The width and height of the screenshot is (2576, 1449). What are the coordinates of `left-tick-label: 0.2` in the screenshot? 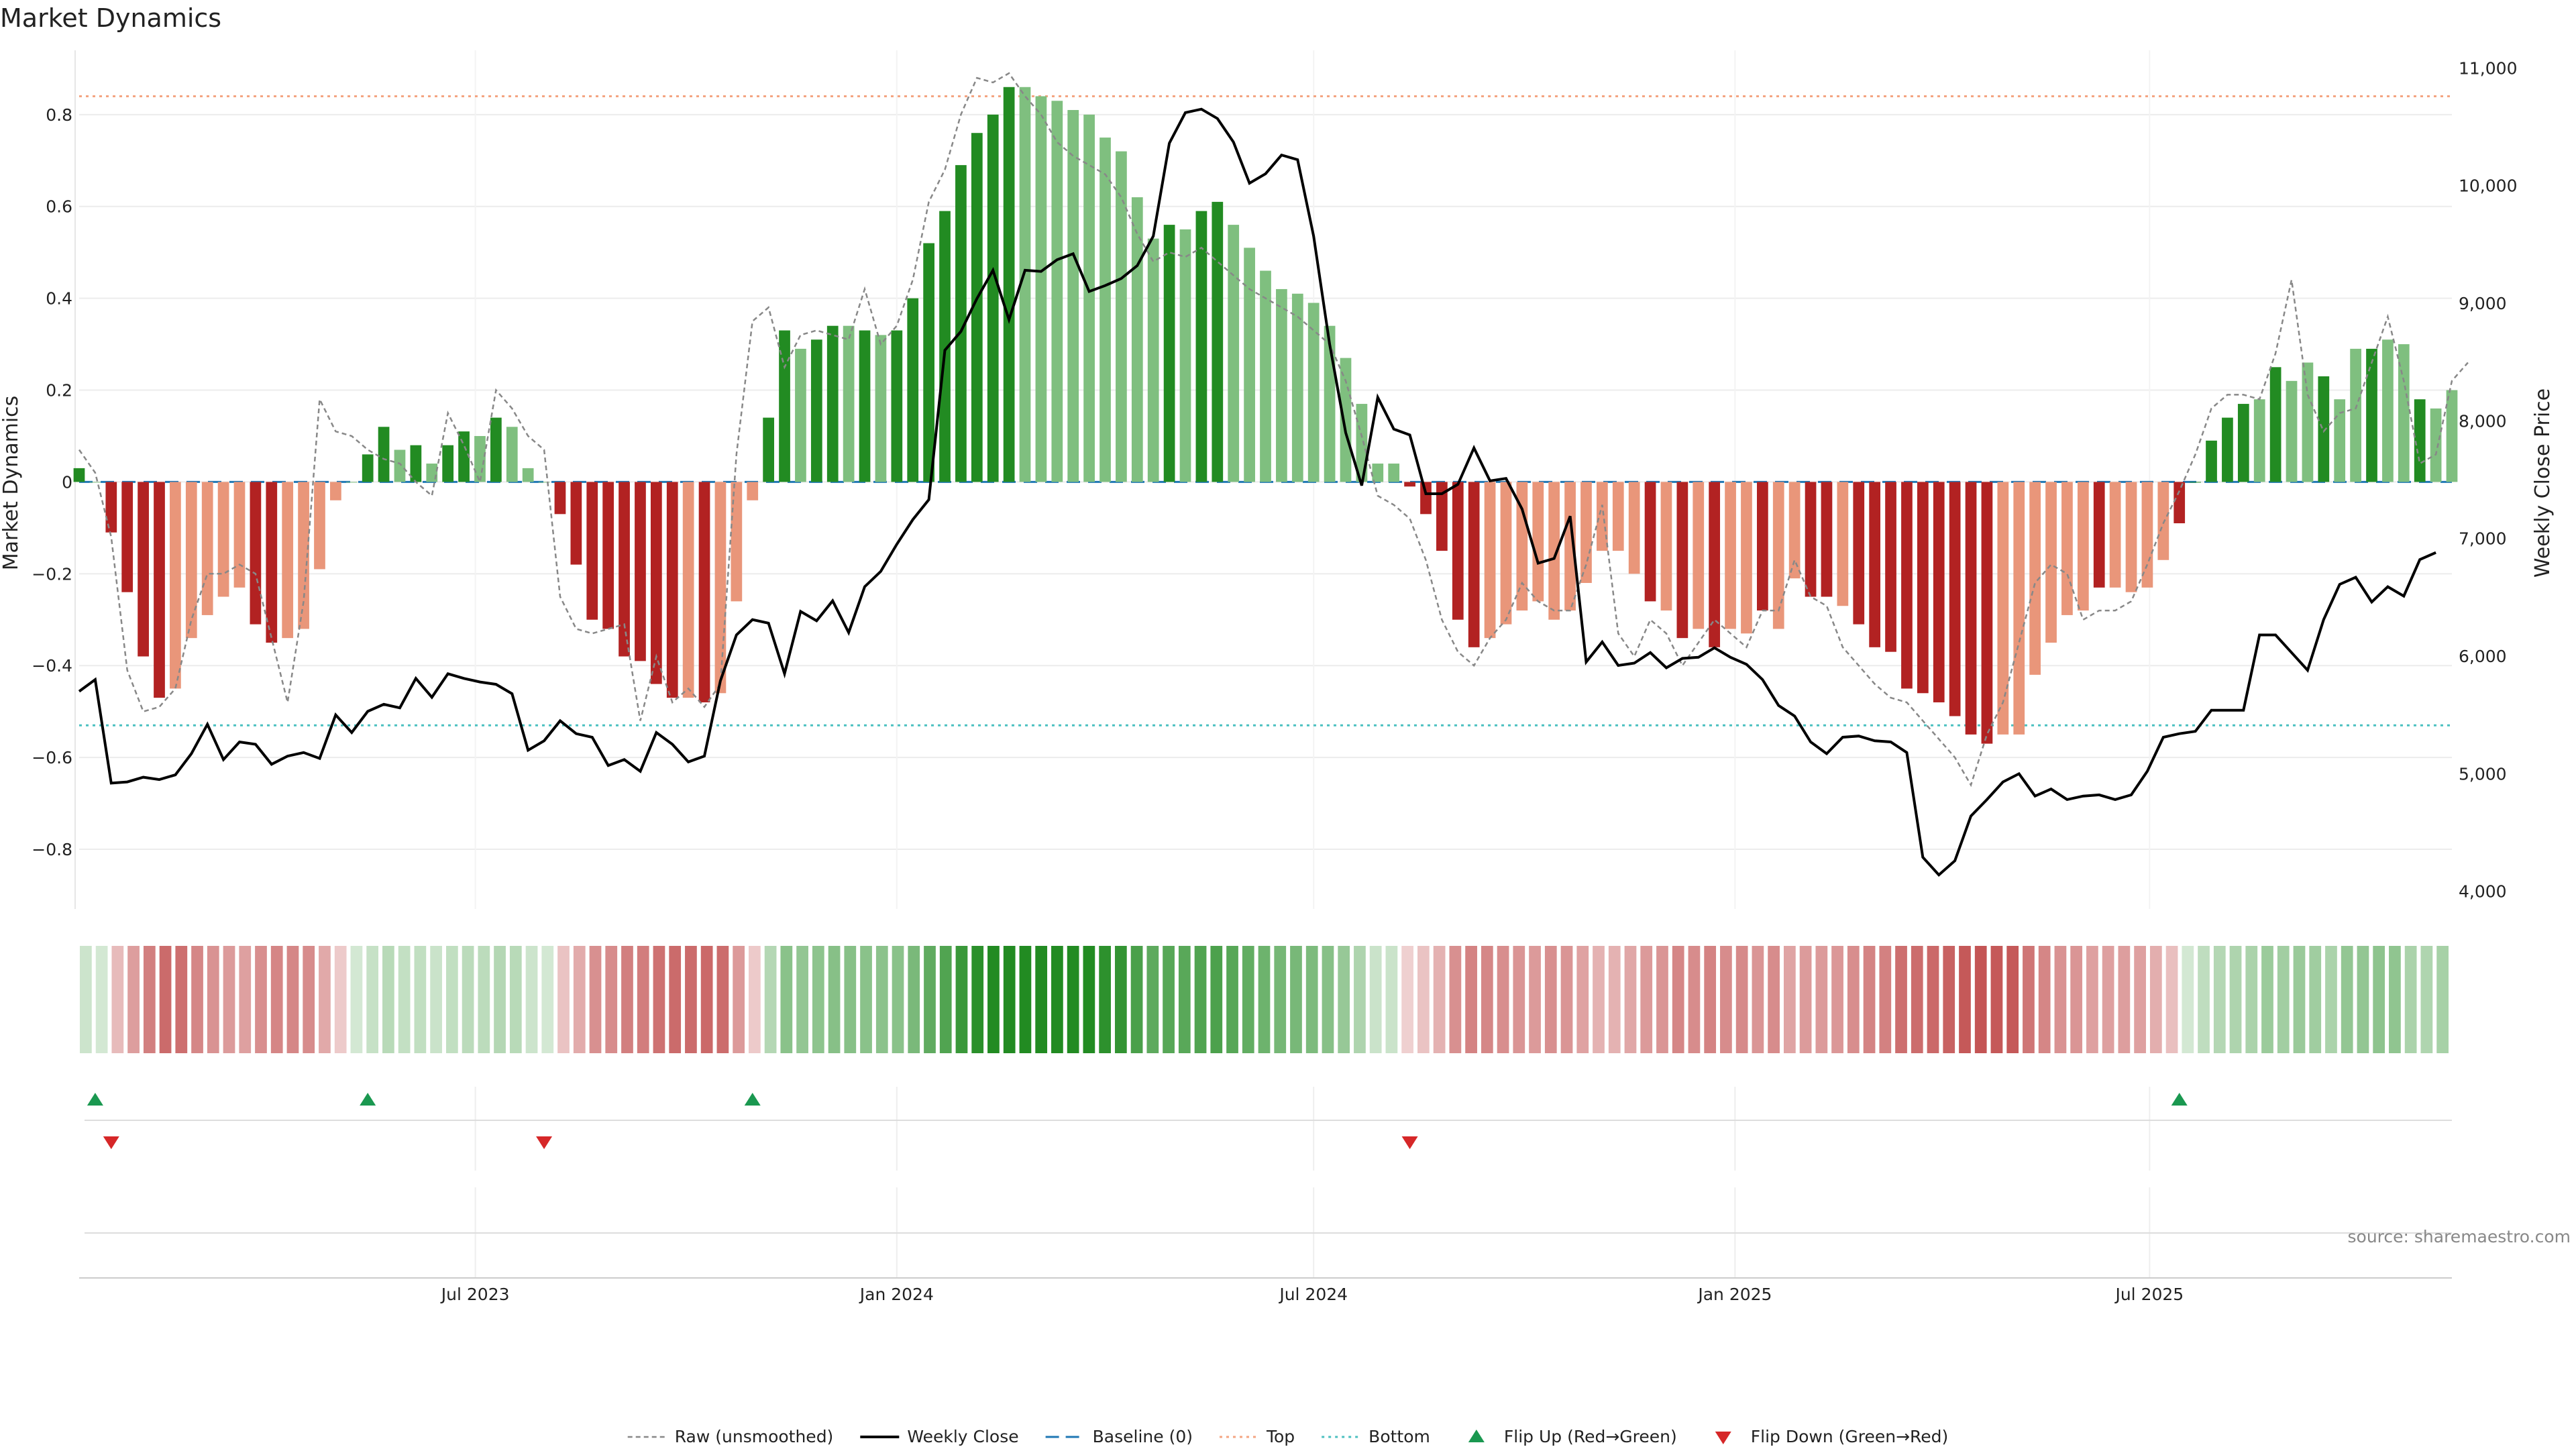 It's located at (59, 390).